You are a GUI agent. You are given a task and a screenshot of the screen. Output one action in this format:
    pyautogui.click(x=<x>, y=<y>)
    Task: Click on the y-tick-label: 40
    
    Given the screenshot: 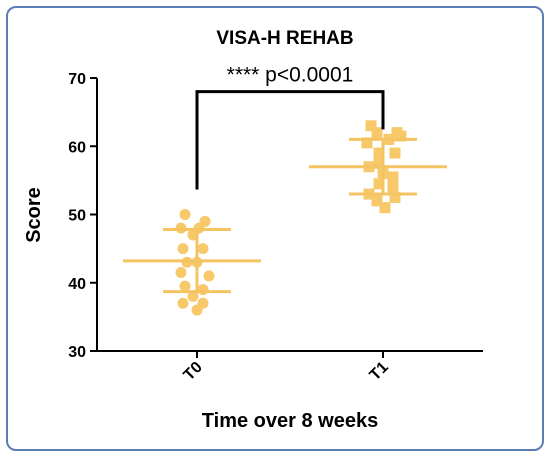 What is the action you would take?
    pyautogui.click(x=77, y=284)
    